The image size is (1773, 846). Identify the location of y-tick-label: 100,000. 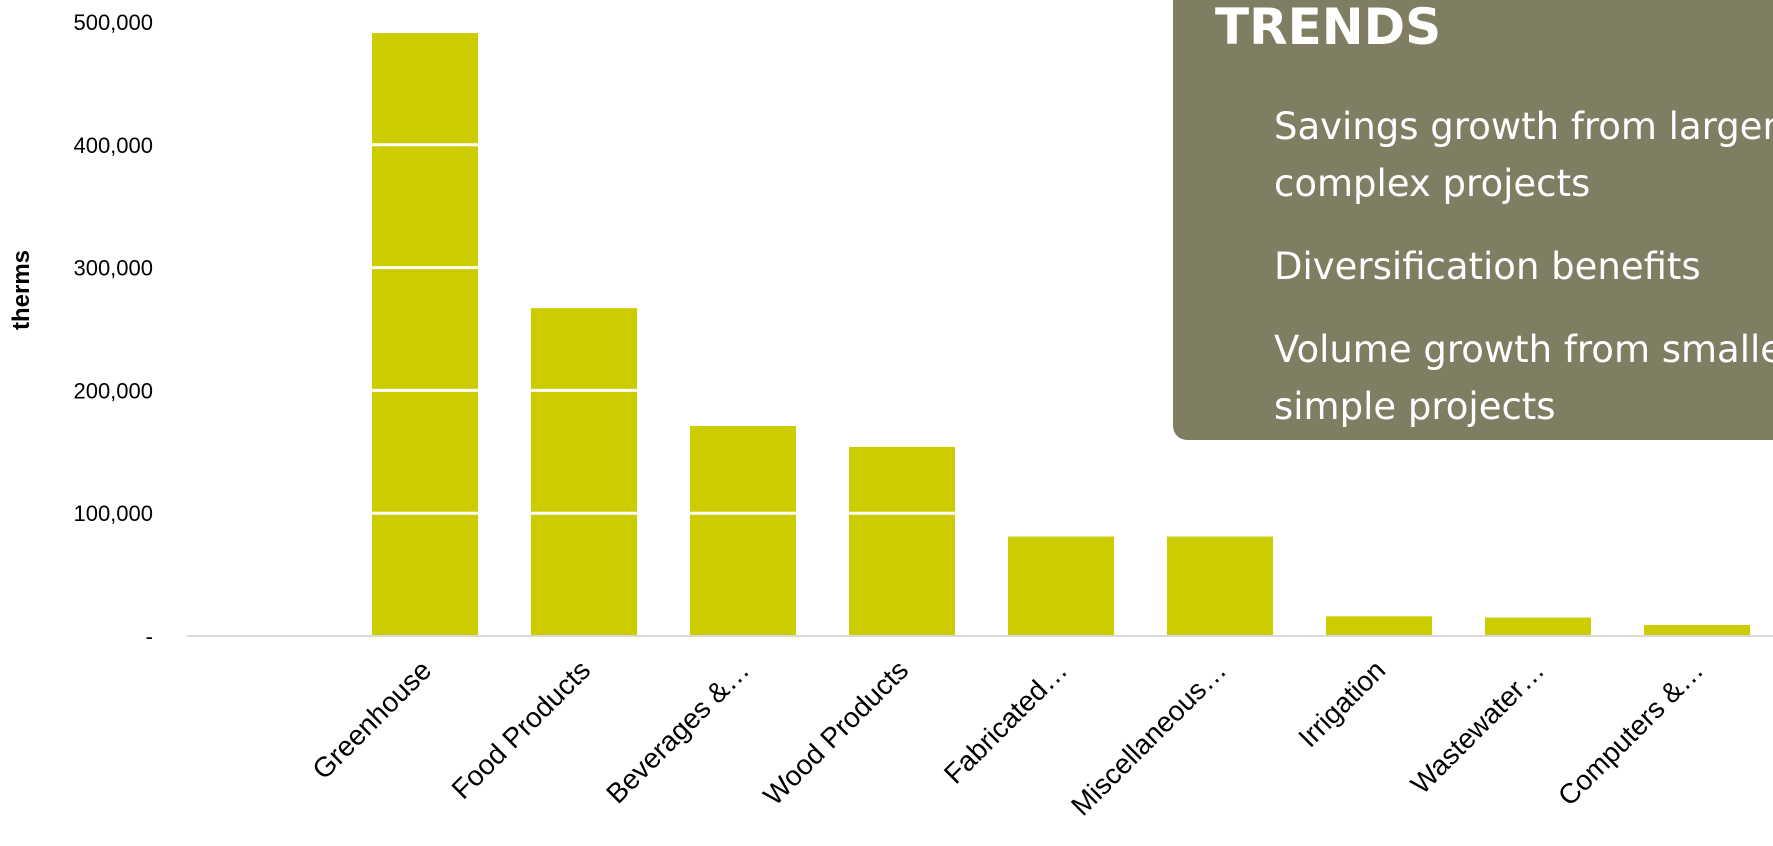
(113, 513).